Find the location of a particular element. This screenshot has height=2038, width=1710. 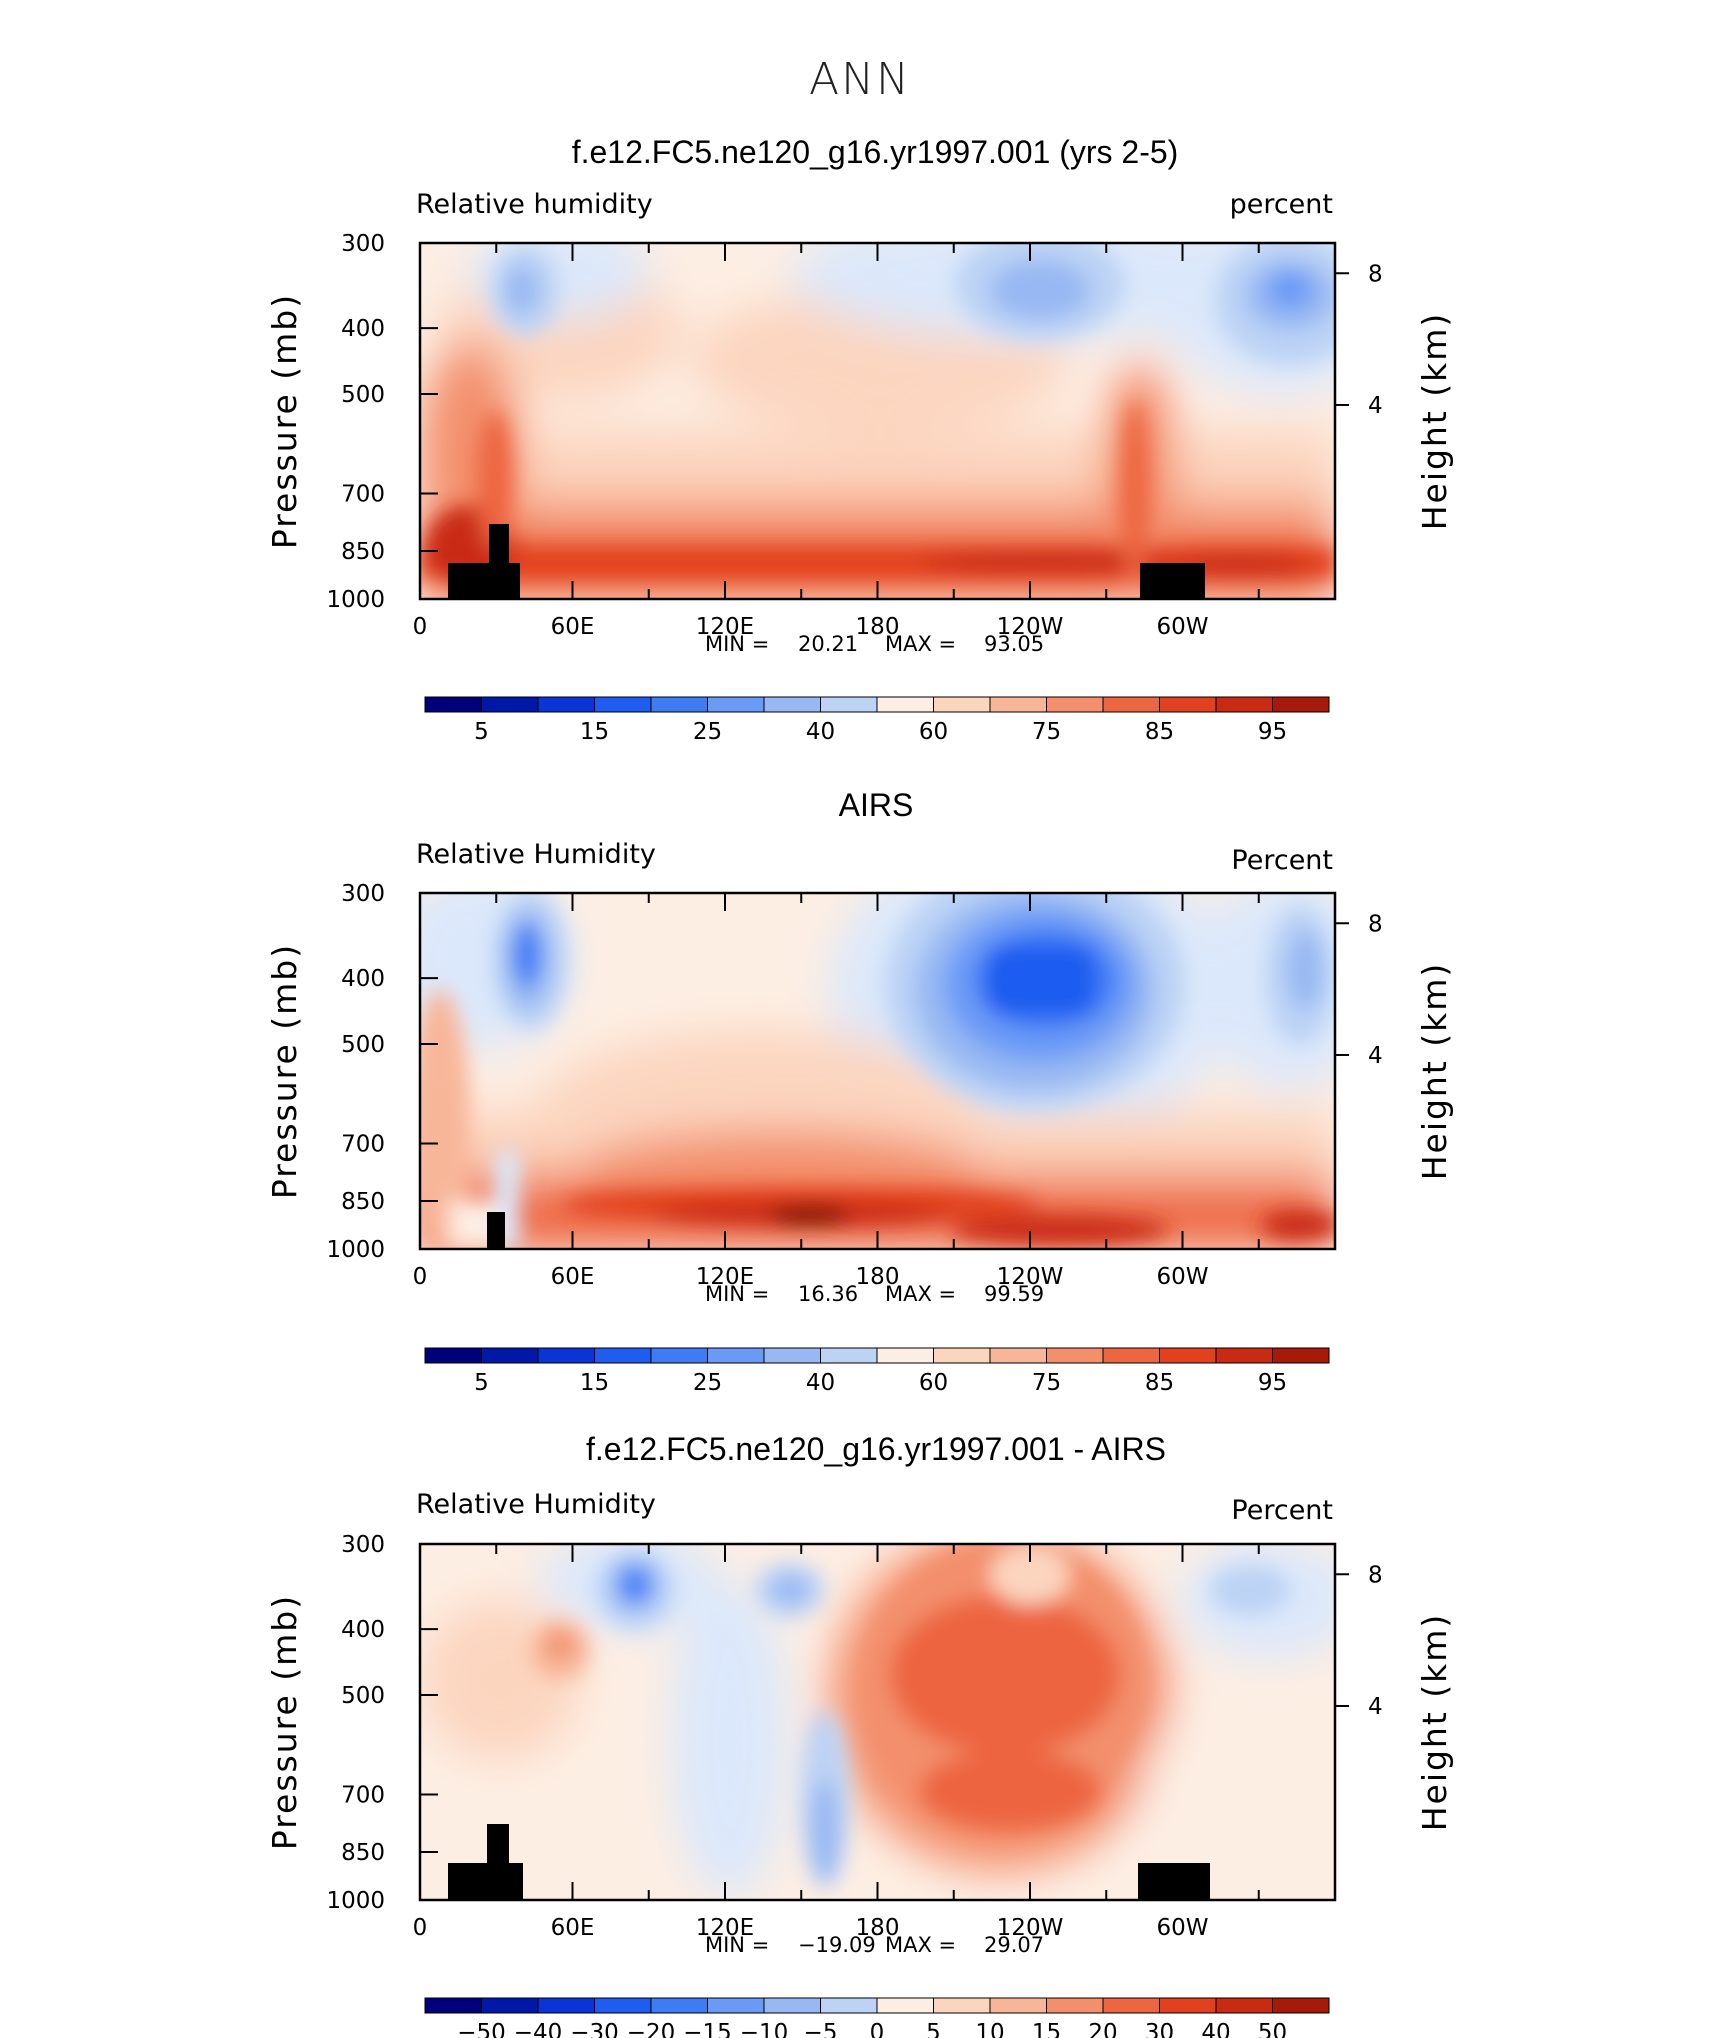

min-value: 16.36 is located at coordinates (828, 1294).